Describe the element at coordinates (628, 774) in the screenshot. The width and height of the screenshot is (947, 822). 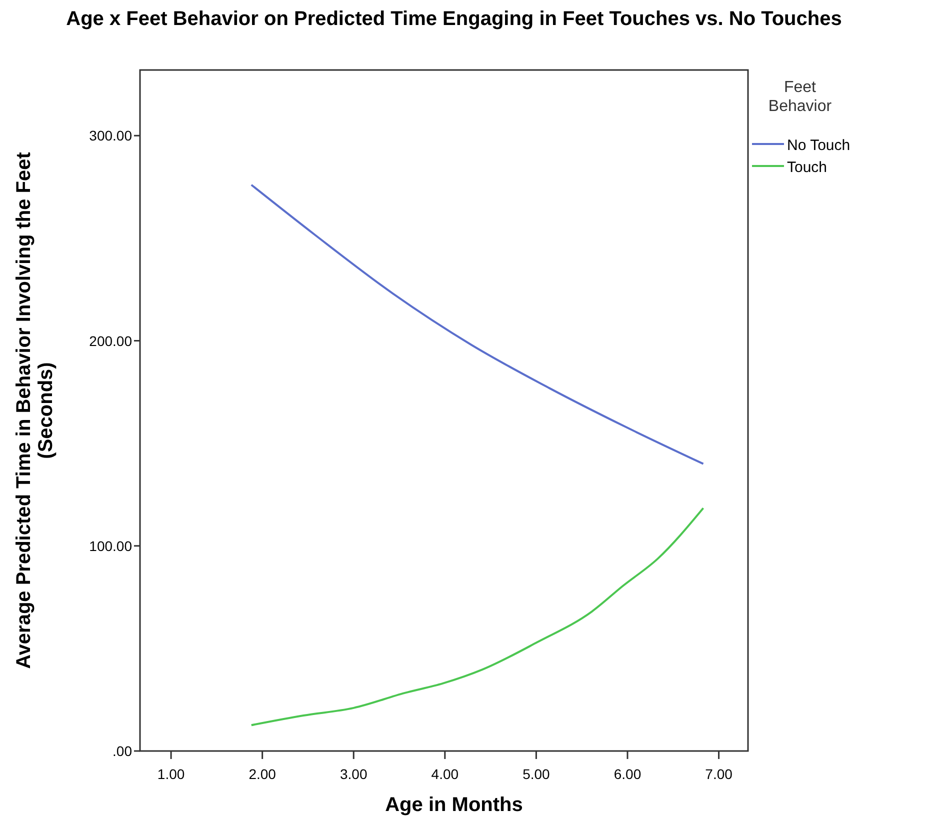
I see `x-tick-label: 6.00` at that location.